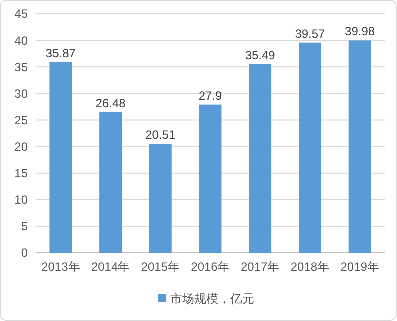  Describe the element at coordinates (21, 14) in the screenshot. I see `y-tick-label: 45` at that location.